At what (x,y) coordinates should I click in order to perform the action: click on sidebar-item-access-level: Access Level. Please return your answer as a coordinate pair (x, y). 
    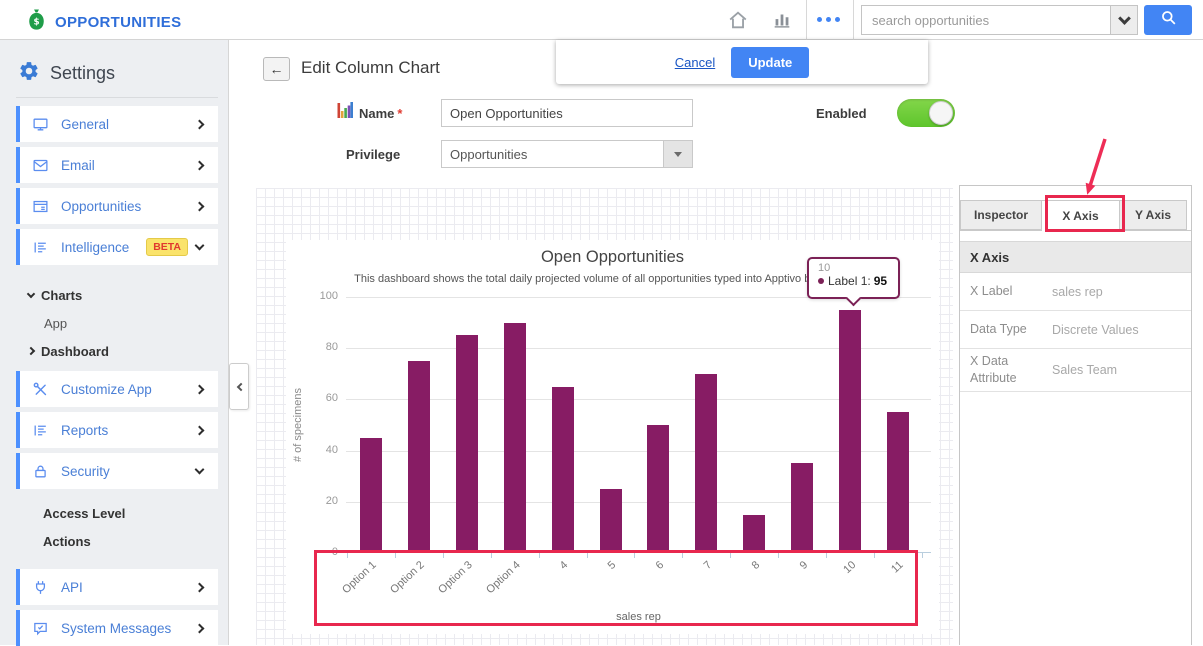
    Looking at the image, I should click on (114, 513).